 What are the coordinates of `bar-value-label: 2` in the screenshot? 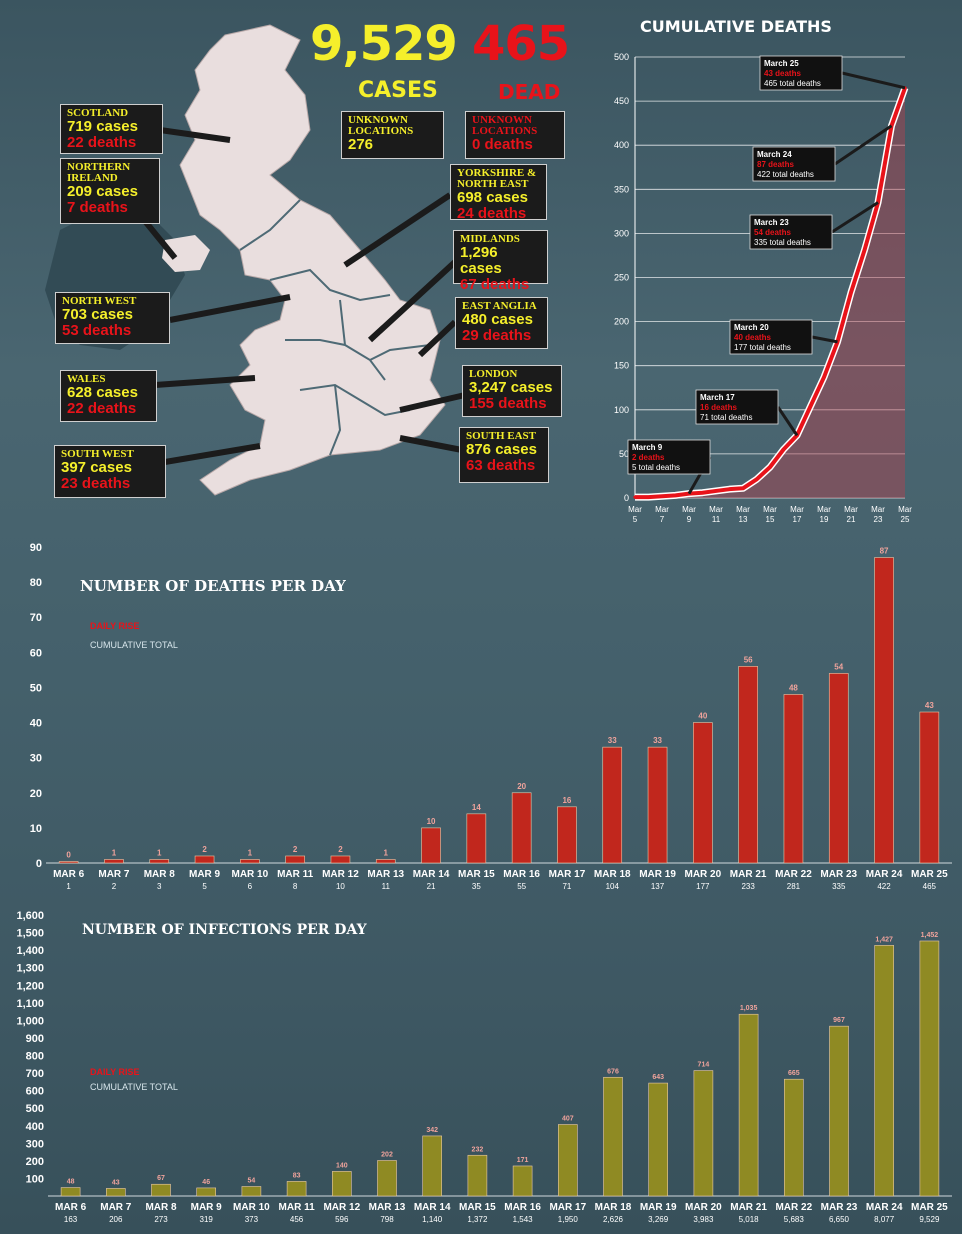 It's located at (204, 849).